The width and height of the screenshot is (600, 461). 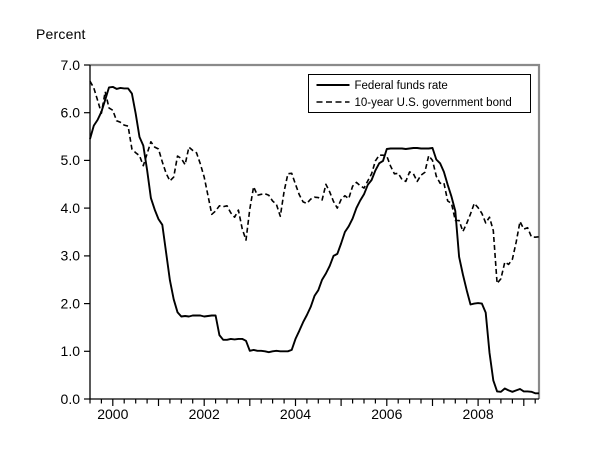 What do you see at coordinates (71, 113) in the screenshot?
I see `y-tick-label: 6.0` at bounding box center [71, 113].